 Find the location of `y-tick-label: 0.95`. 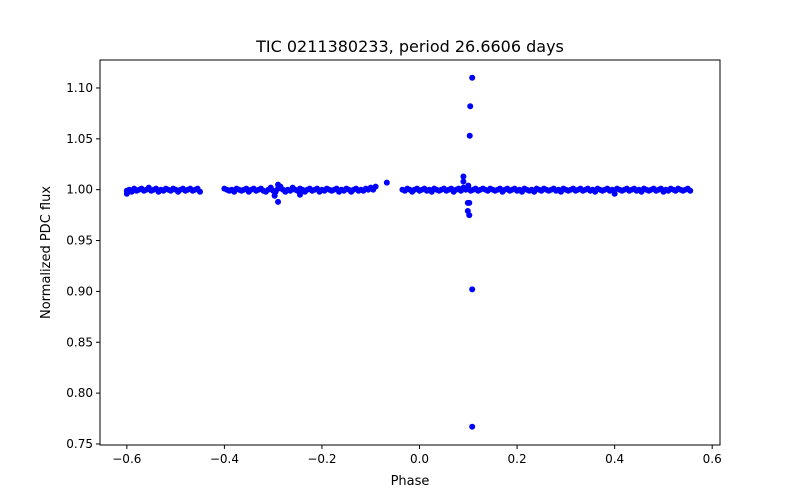

y-tick-label: 0.95 is located at coordinates (79, 241).